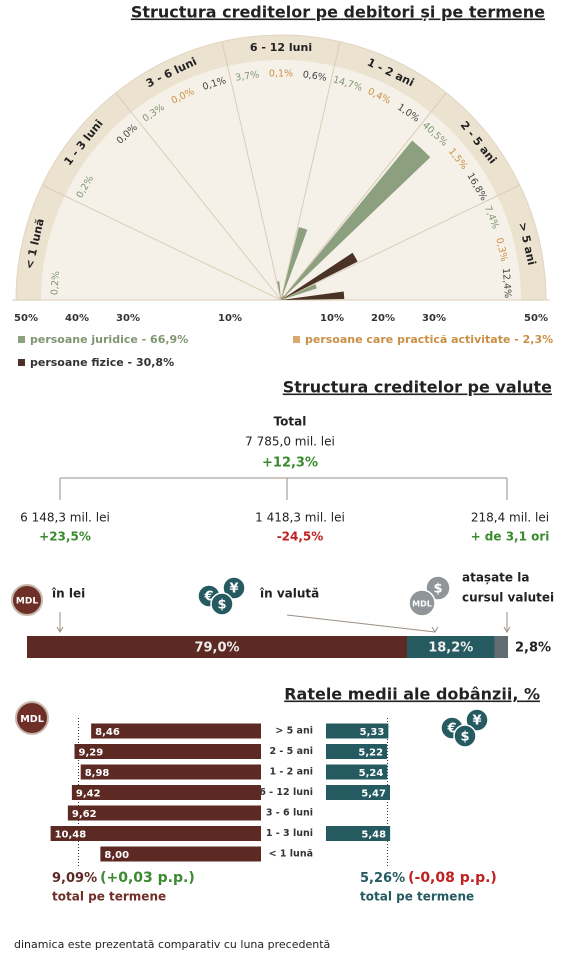 The width and height of the screenshot is (561, 960). I want to click on total-change: +12,3%, so click(290, 463).